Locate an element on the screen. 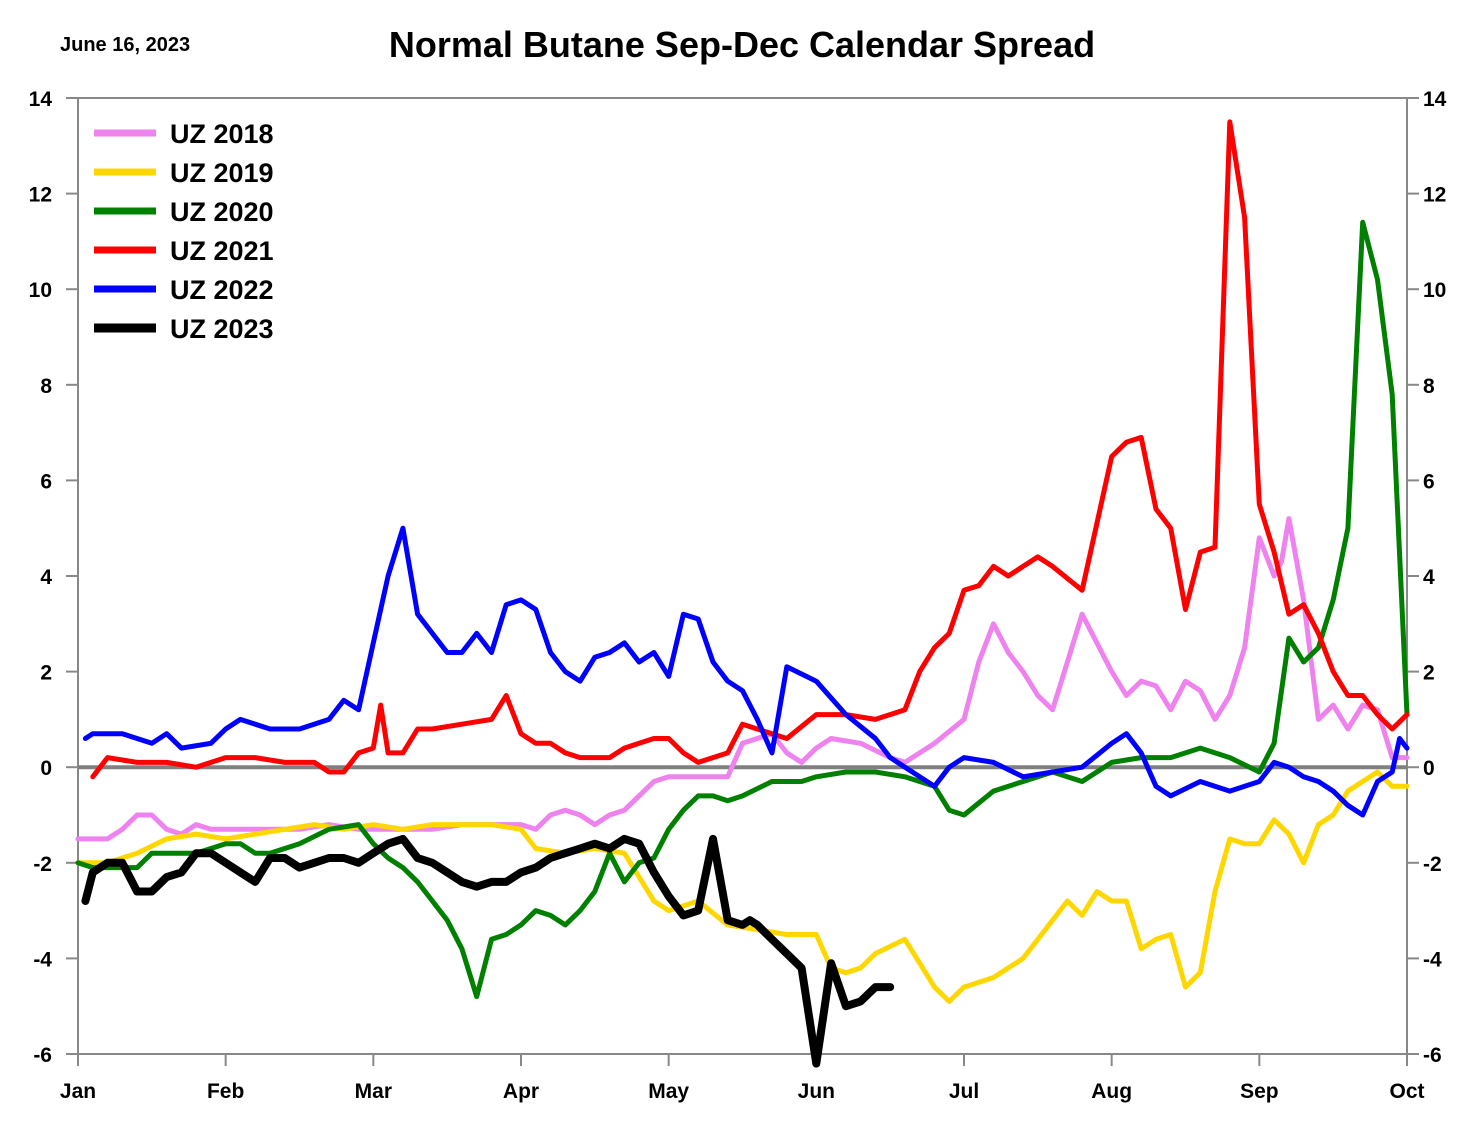 Image resolution: width=1484 pixels, height=1140 pixels. legend-label: UZ 2018 is located at coordinates (222, 134).